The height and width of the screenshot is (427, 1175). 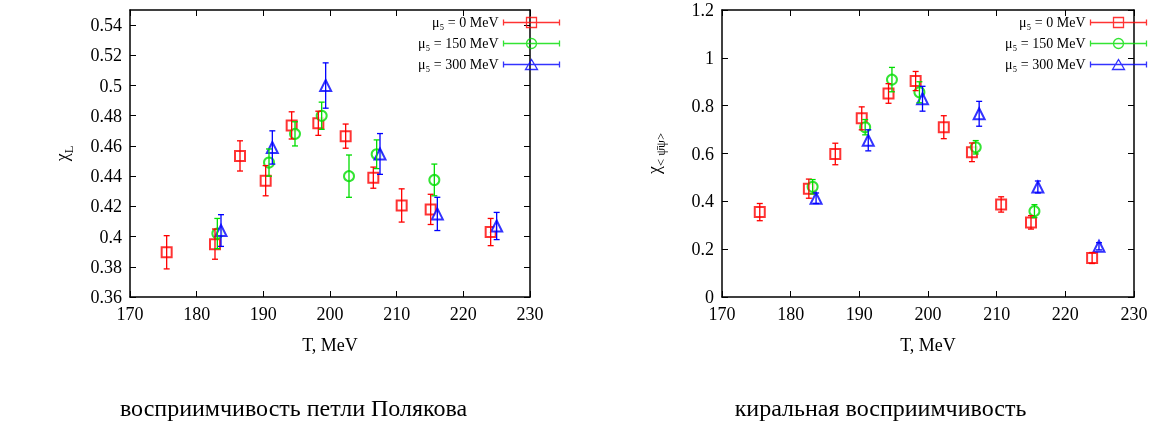 What do you see at coordinates (293, 408) in the screenshot?
I see `text: восприимчивость петли Полякова` at bounding box center [293, 408].